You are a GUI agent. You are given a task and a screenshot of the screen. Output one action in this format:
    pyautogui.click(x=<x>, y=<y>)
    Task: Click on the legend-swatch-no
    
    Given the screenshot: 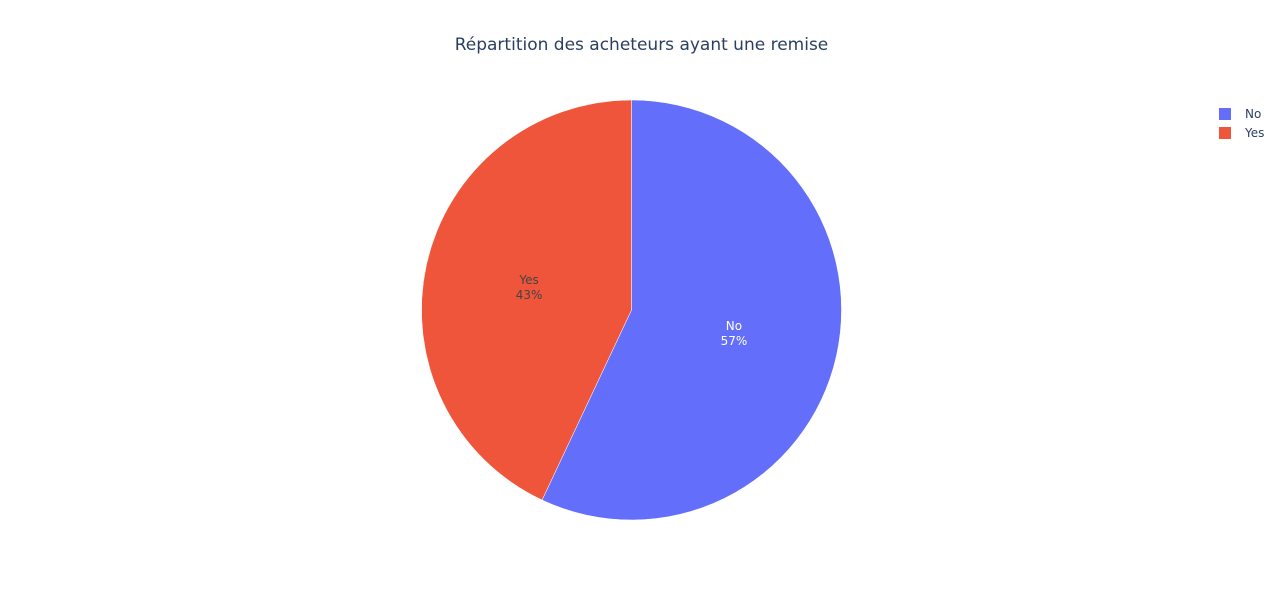 What is the action you would take?
    pyautogui.click(x=1225, y=114)
    